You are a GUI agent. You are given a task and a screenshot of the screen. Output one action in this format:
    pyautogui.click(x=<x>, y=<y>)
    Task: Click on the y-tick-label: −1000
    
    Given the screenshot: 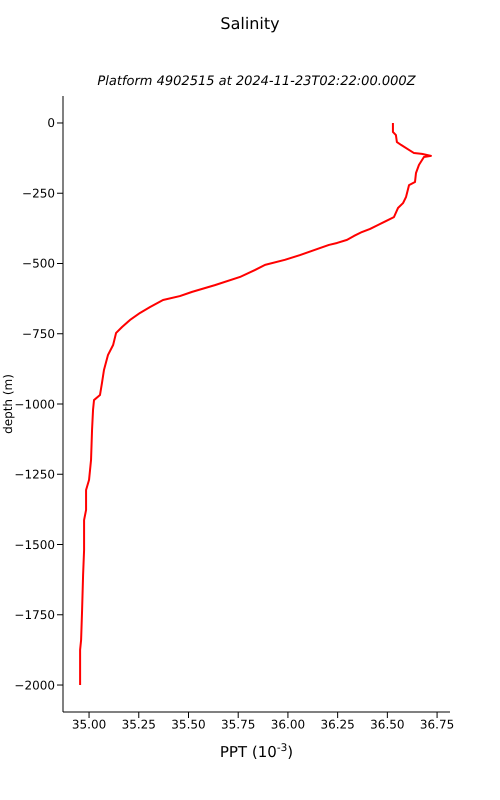 What is the action you would take?
    pyautogui.click(x=34, y=404)
    